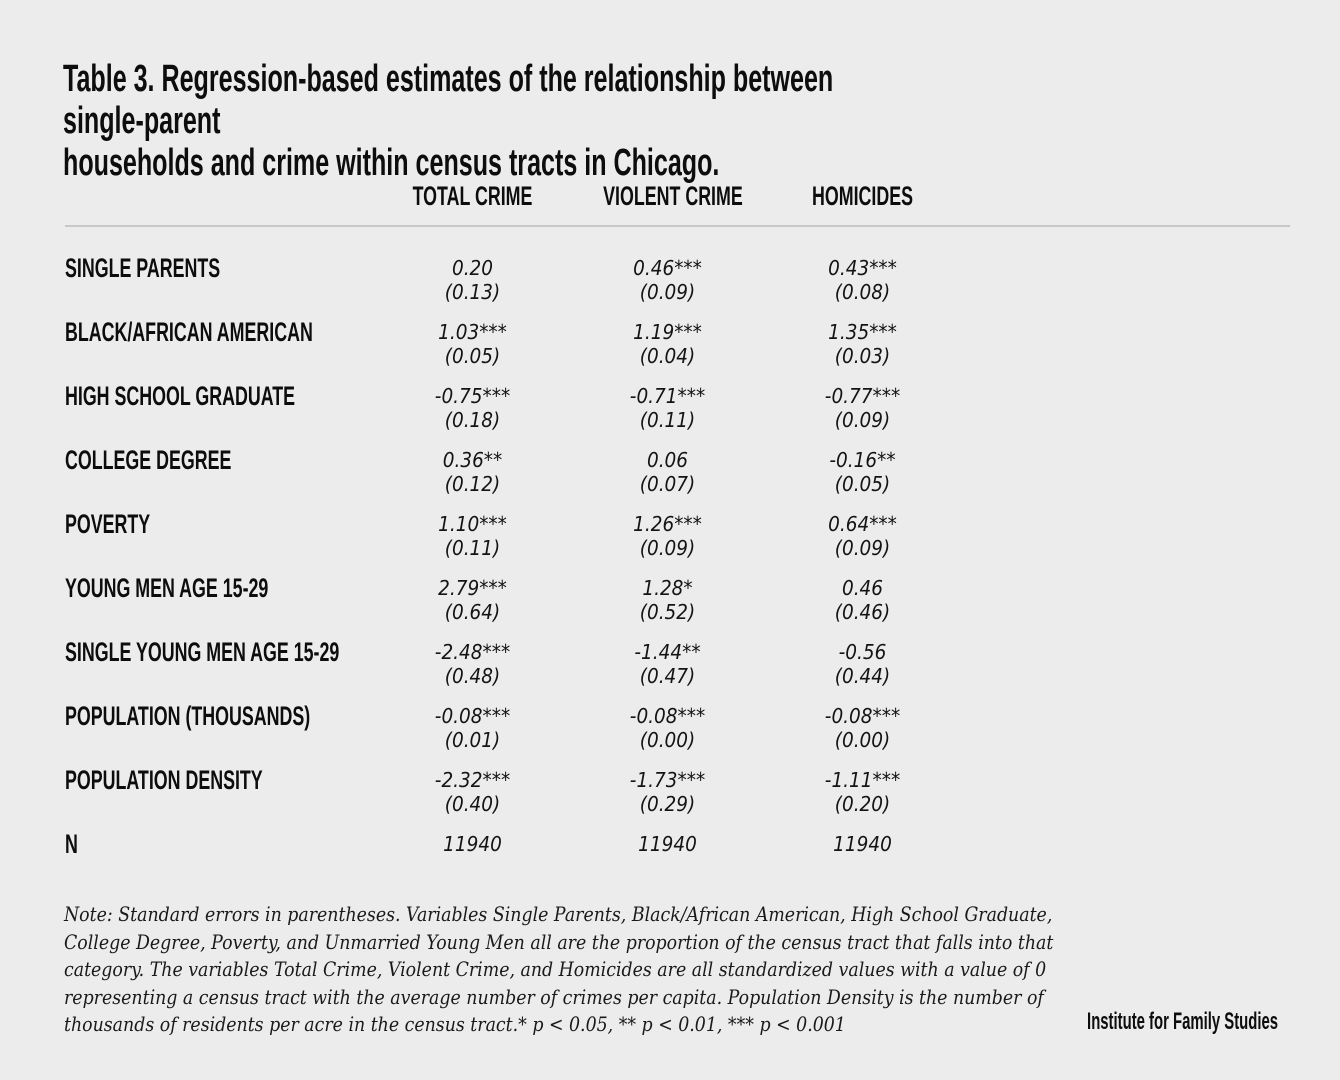 The width and height of the screenshot is (1340, 1080). Describe the element at coordinates (202, 652) in the screenshot. I see `row-label: SINGLE YOUNG MEN AGE 15-29` at that location.